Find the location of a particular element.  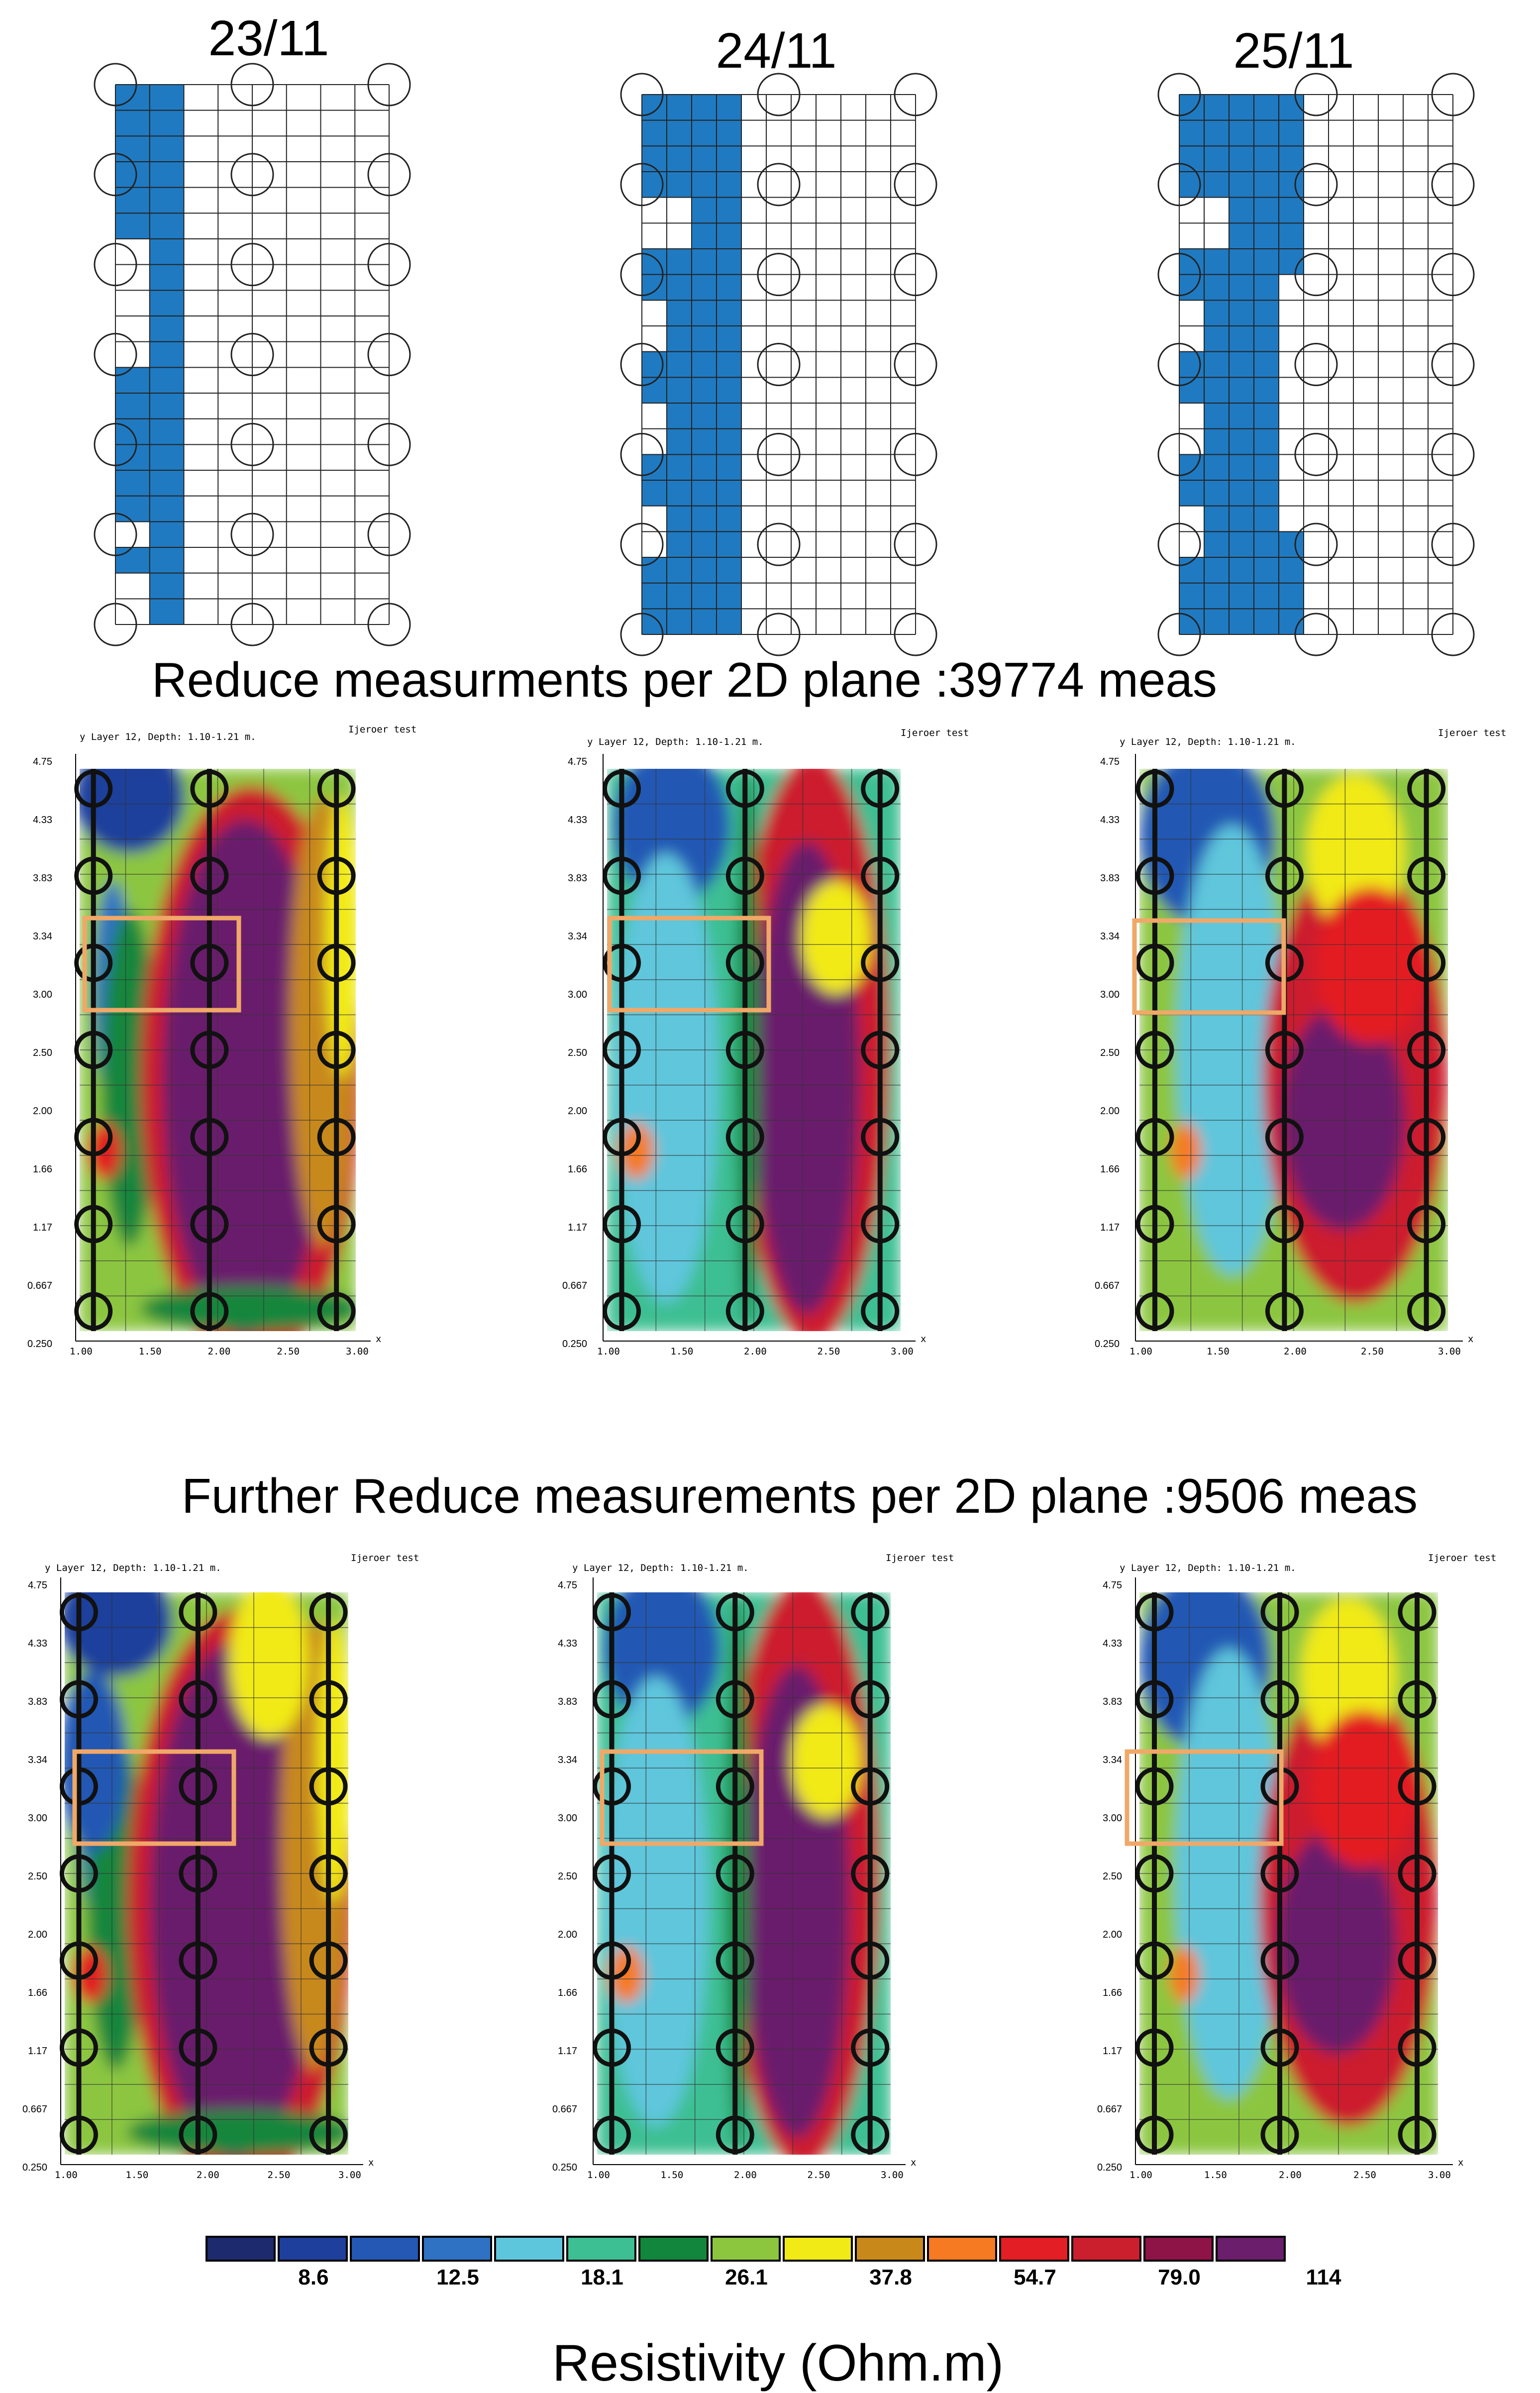

legend-color-scale is located at coordinates (746, 2249).